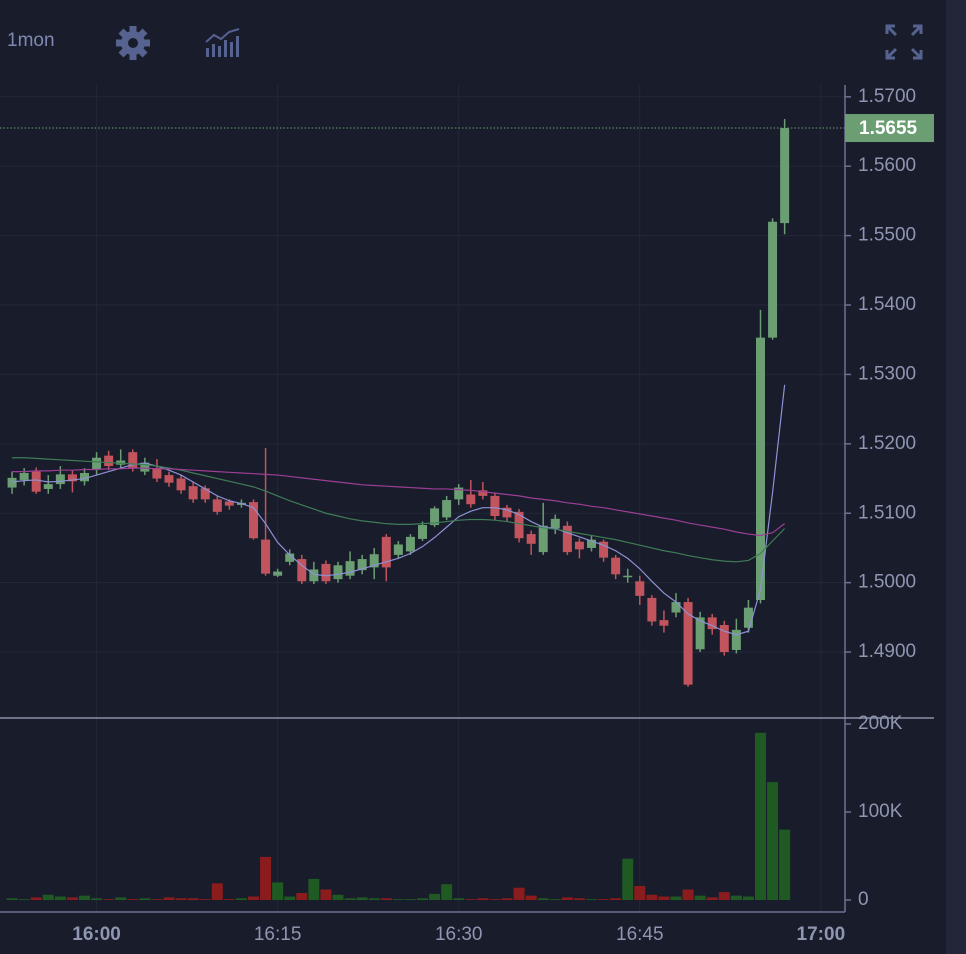  Describe the element at coordinates (459, 934) in the screenshot. I see `x-tick-label: 16:30` at that location.